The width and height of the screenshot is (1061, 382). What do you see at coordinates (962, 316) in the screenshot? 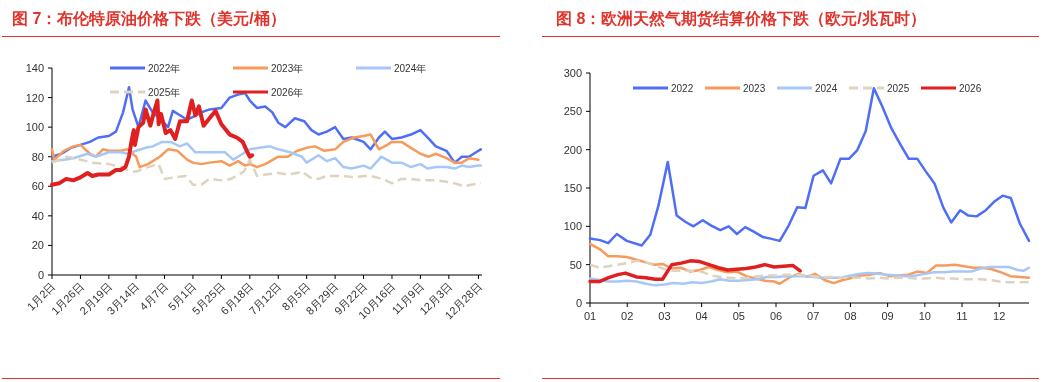
I see `x-tick-label: 11` at bounding box center [962, 316].